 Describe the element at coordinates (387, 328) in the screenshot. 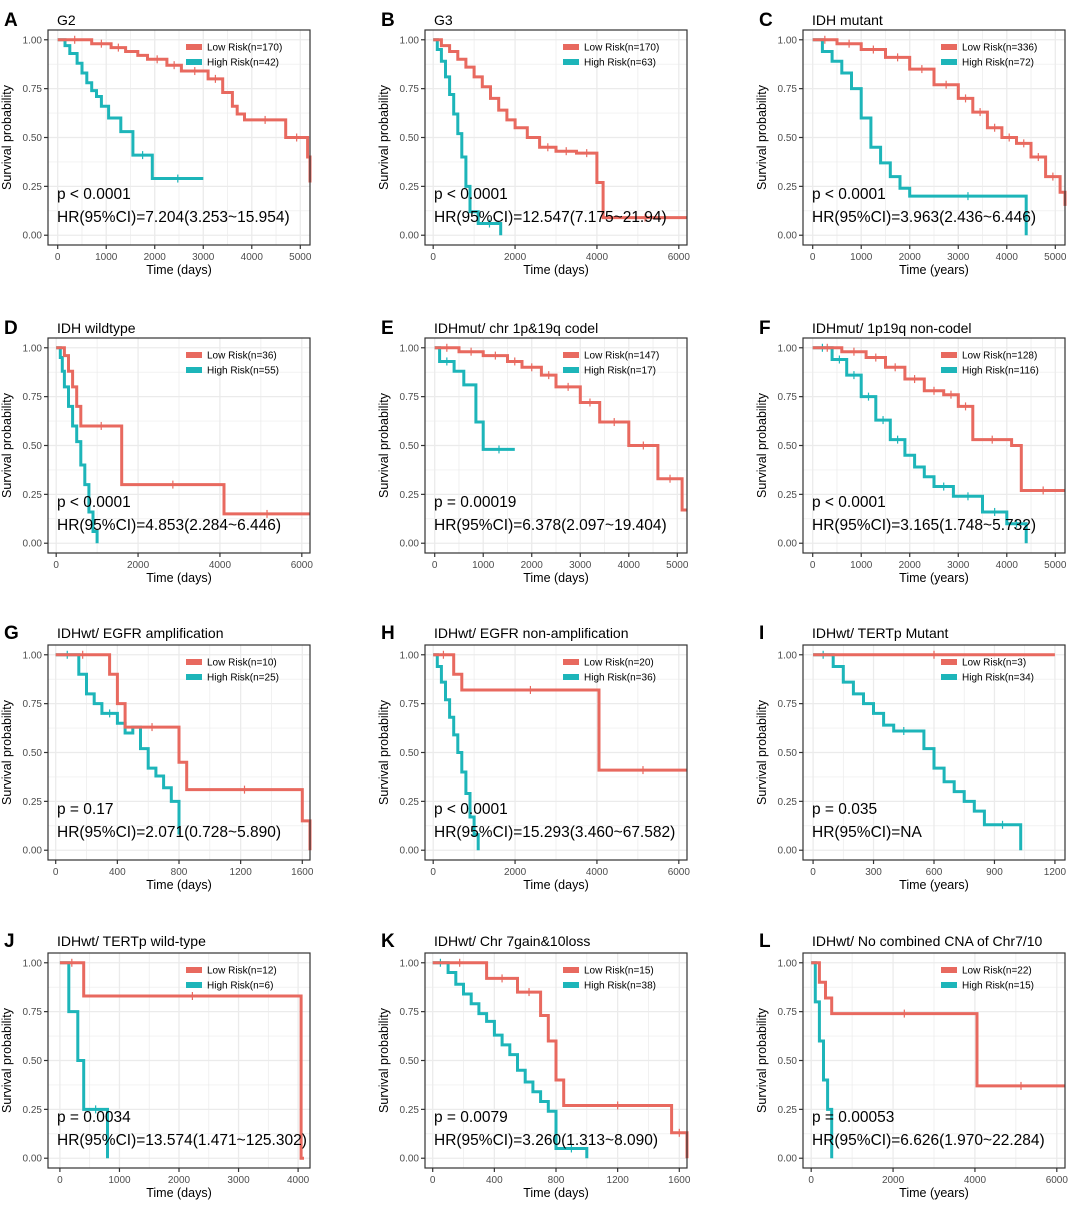

I see `panel-letter: E` at that location.